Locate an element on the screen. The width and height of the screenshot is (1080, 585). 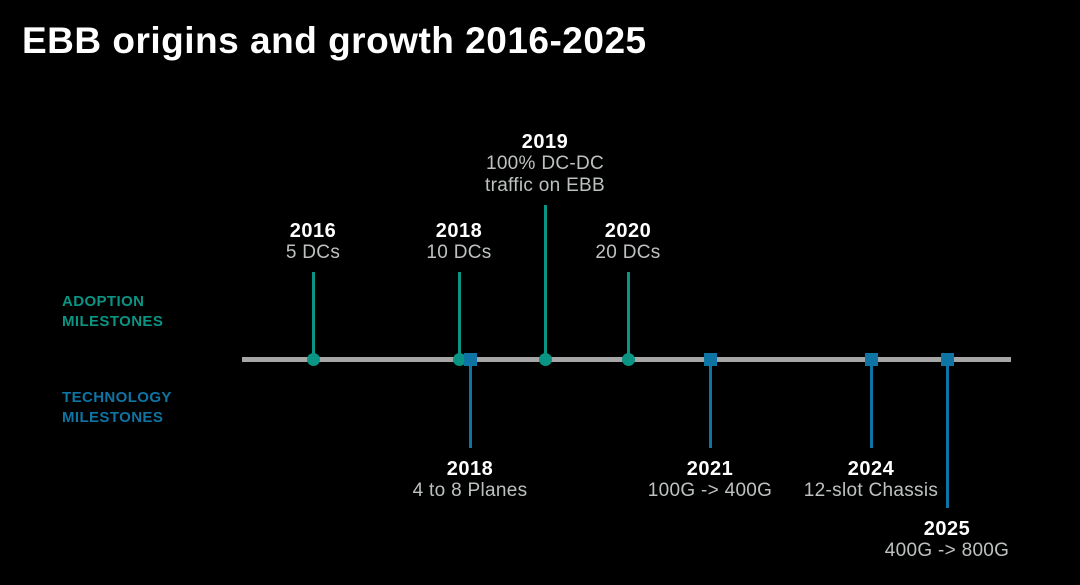
technology-row-label-line1: TECHNOLOGY is located at coordinates (117, 397).